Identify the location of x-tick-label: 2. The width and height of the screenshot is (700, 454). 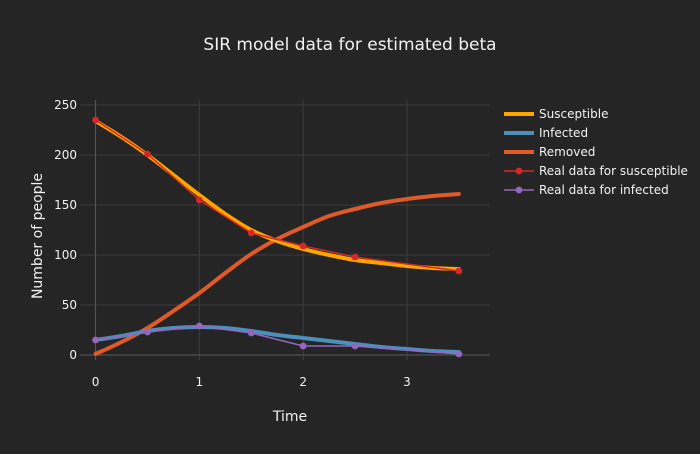
(303, 382).